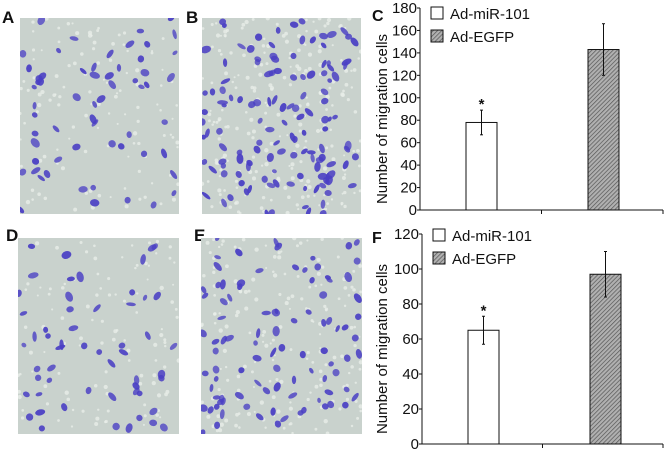  What do you see at coordinates (99, 116) in the screenshot?
I see `micrograph-a` at bounding box center [99, 116].